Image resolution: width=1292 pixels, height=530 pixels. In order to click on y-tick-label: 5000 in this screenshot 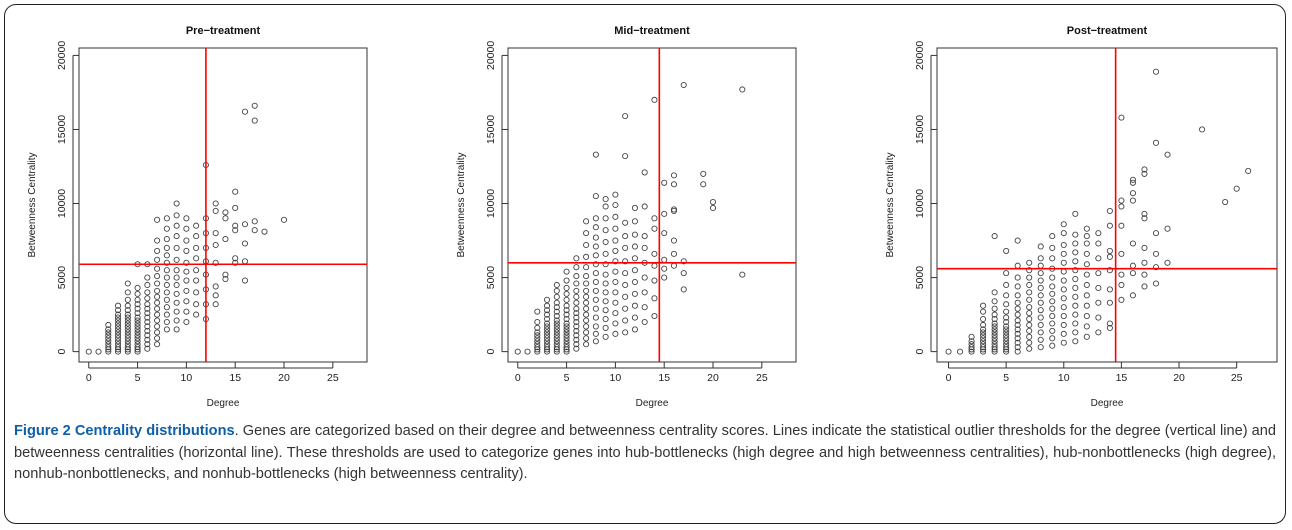, I will do `click(491, 278)`.